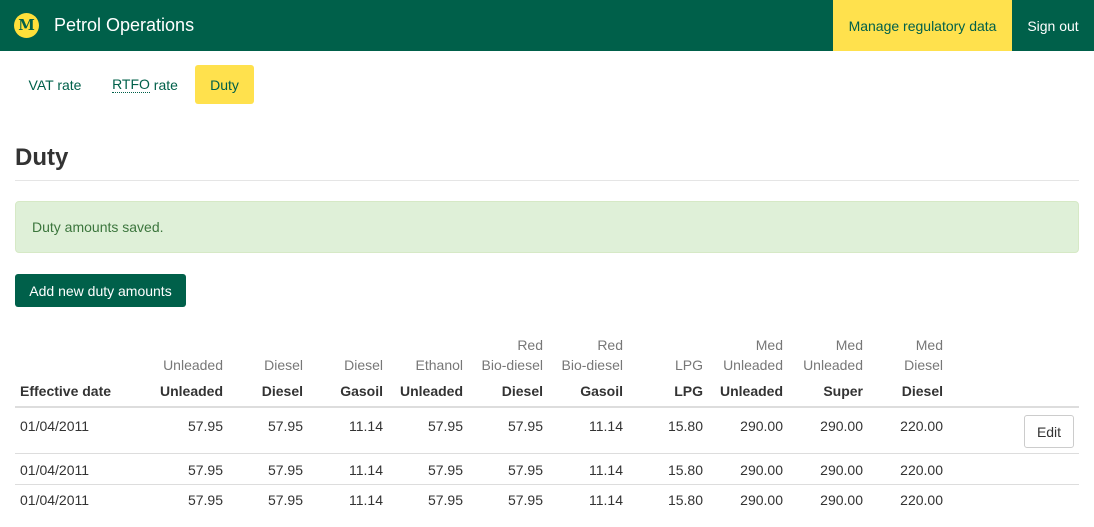  Describe the element at coordinates (428, 353) in the screenshot. I see `group-header: Ethanol` at that location.